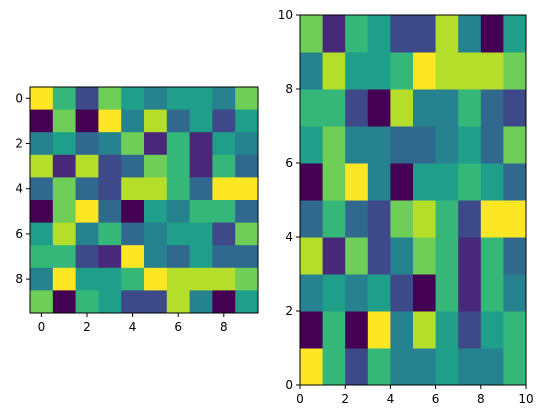 This screenshot has width=543, height=418. I want to click on x-tick-label: 0, so click(42, 327).